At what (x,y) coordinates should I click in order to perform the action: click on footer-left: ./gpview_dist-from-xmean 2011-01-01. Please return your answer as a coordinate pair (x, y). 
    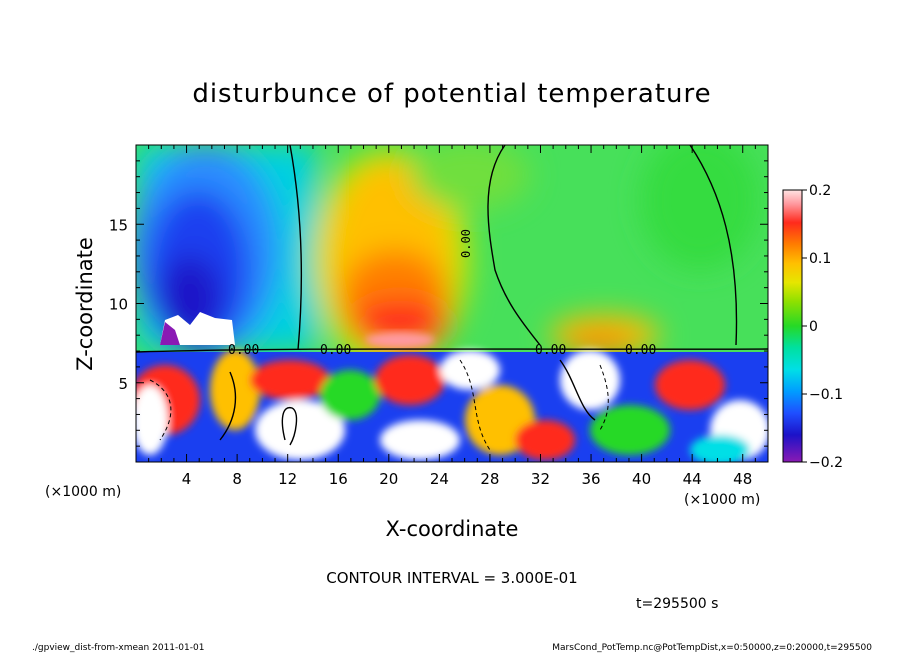
    Looking at the image, I should click on (118, 648).